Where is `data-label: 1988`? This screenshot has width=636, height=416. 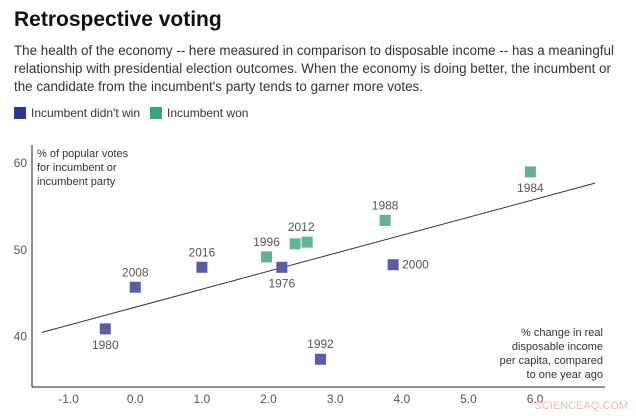
data-label: 1988 is located at coordinates (385, 205).